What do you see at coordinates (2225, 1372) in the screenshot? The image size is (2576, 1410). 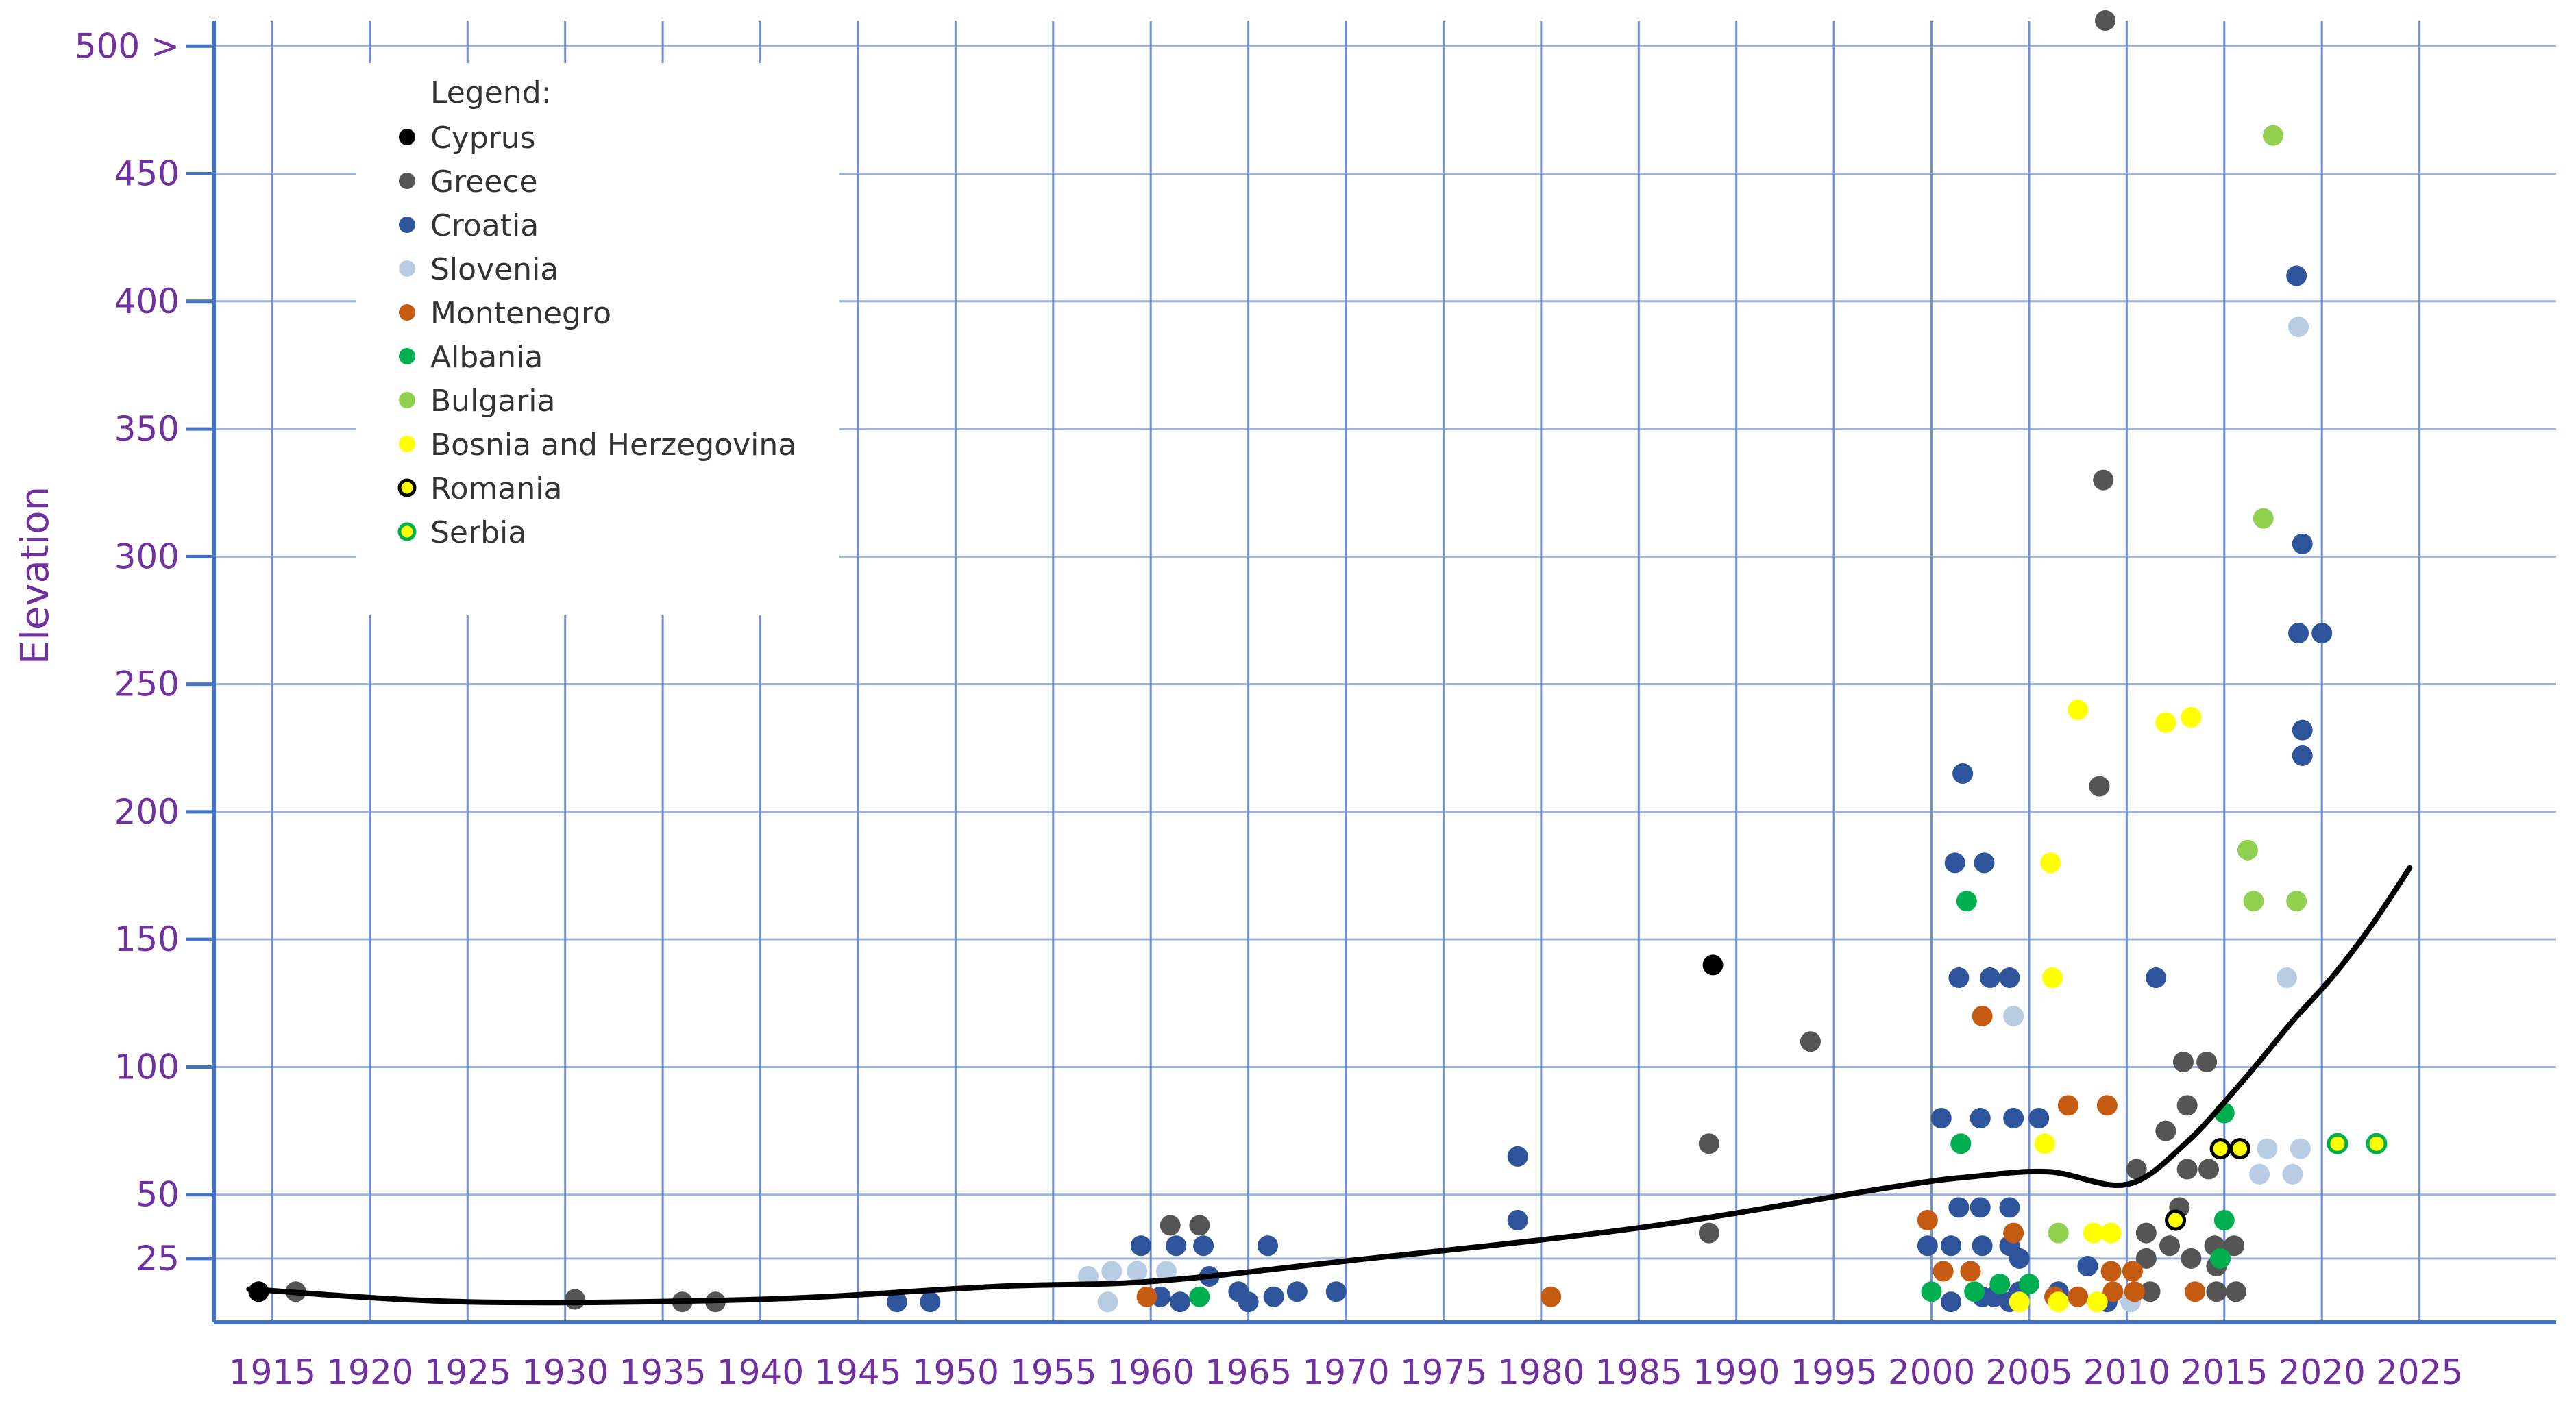 I see `x-tick-label-2015: 2015` at bounding box center [2225, 1372].